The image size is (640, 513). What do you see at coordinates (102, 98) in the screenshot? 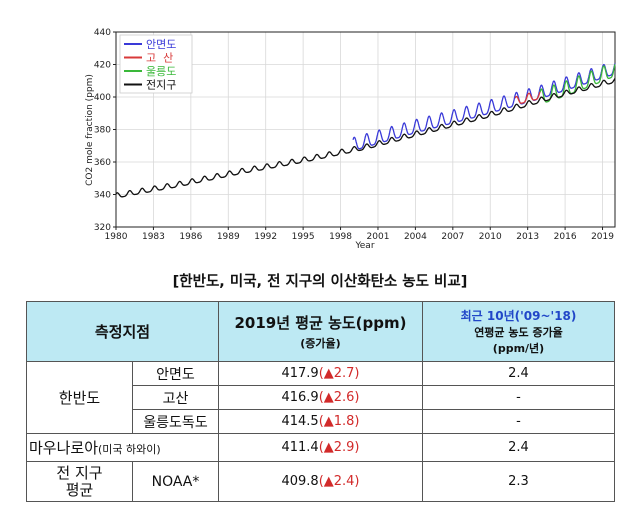
I see `y-tick-label: 400` at bounding box center [102, 98].